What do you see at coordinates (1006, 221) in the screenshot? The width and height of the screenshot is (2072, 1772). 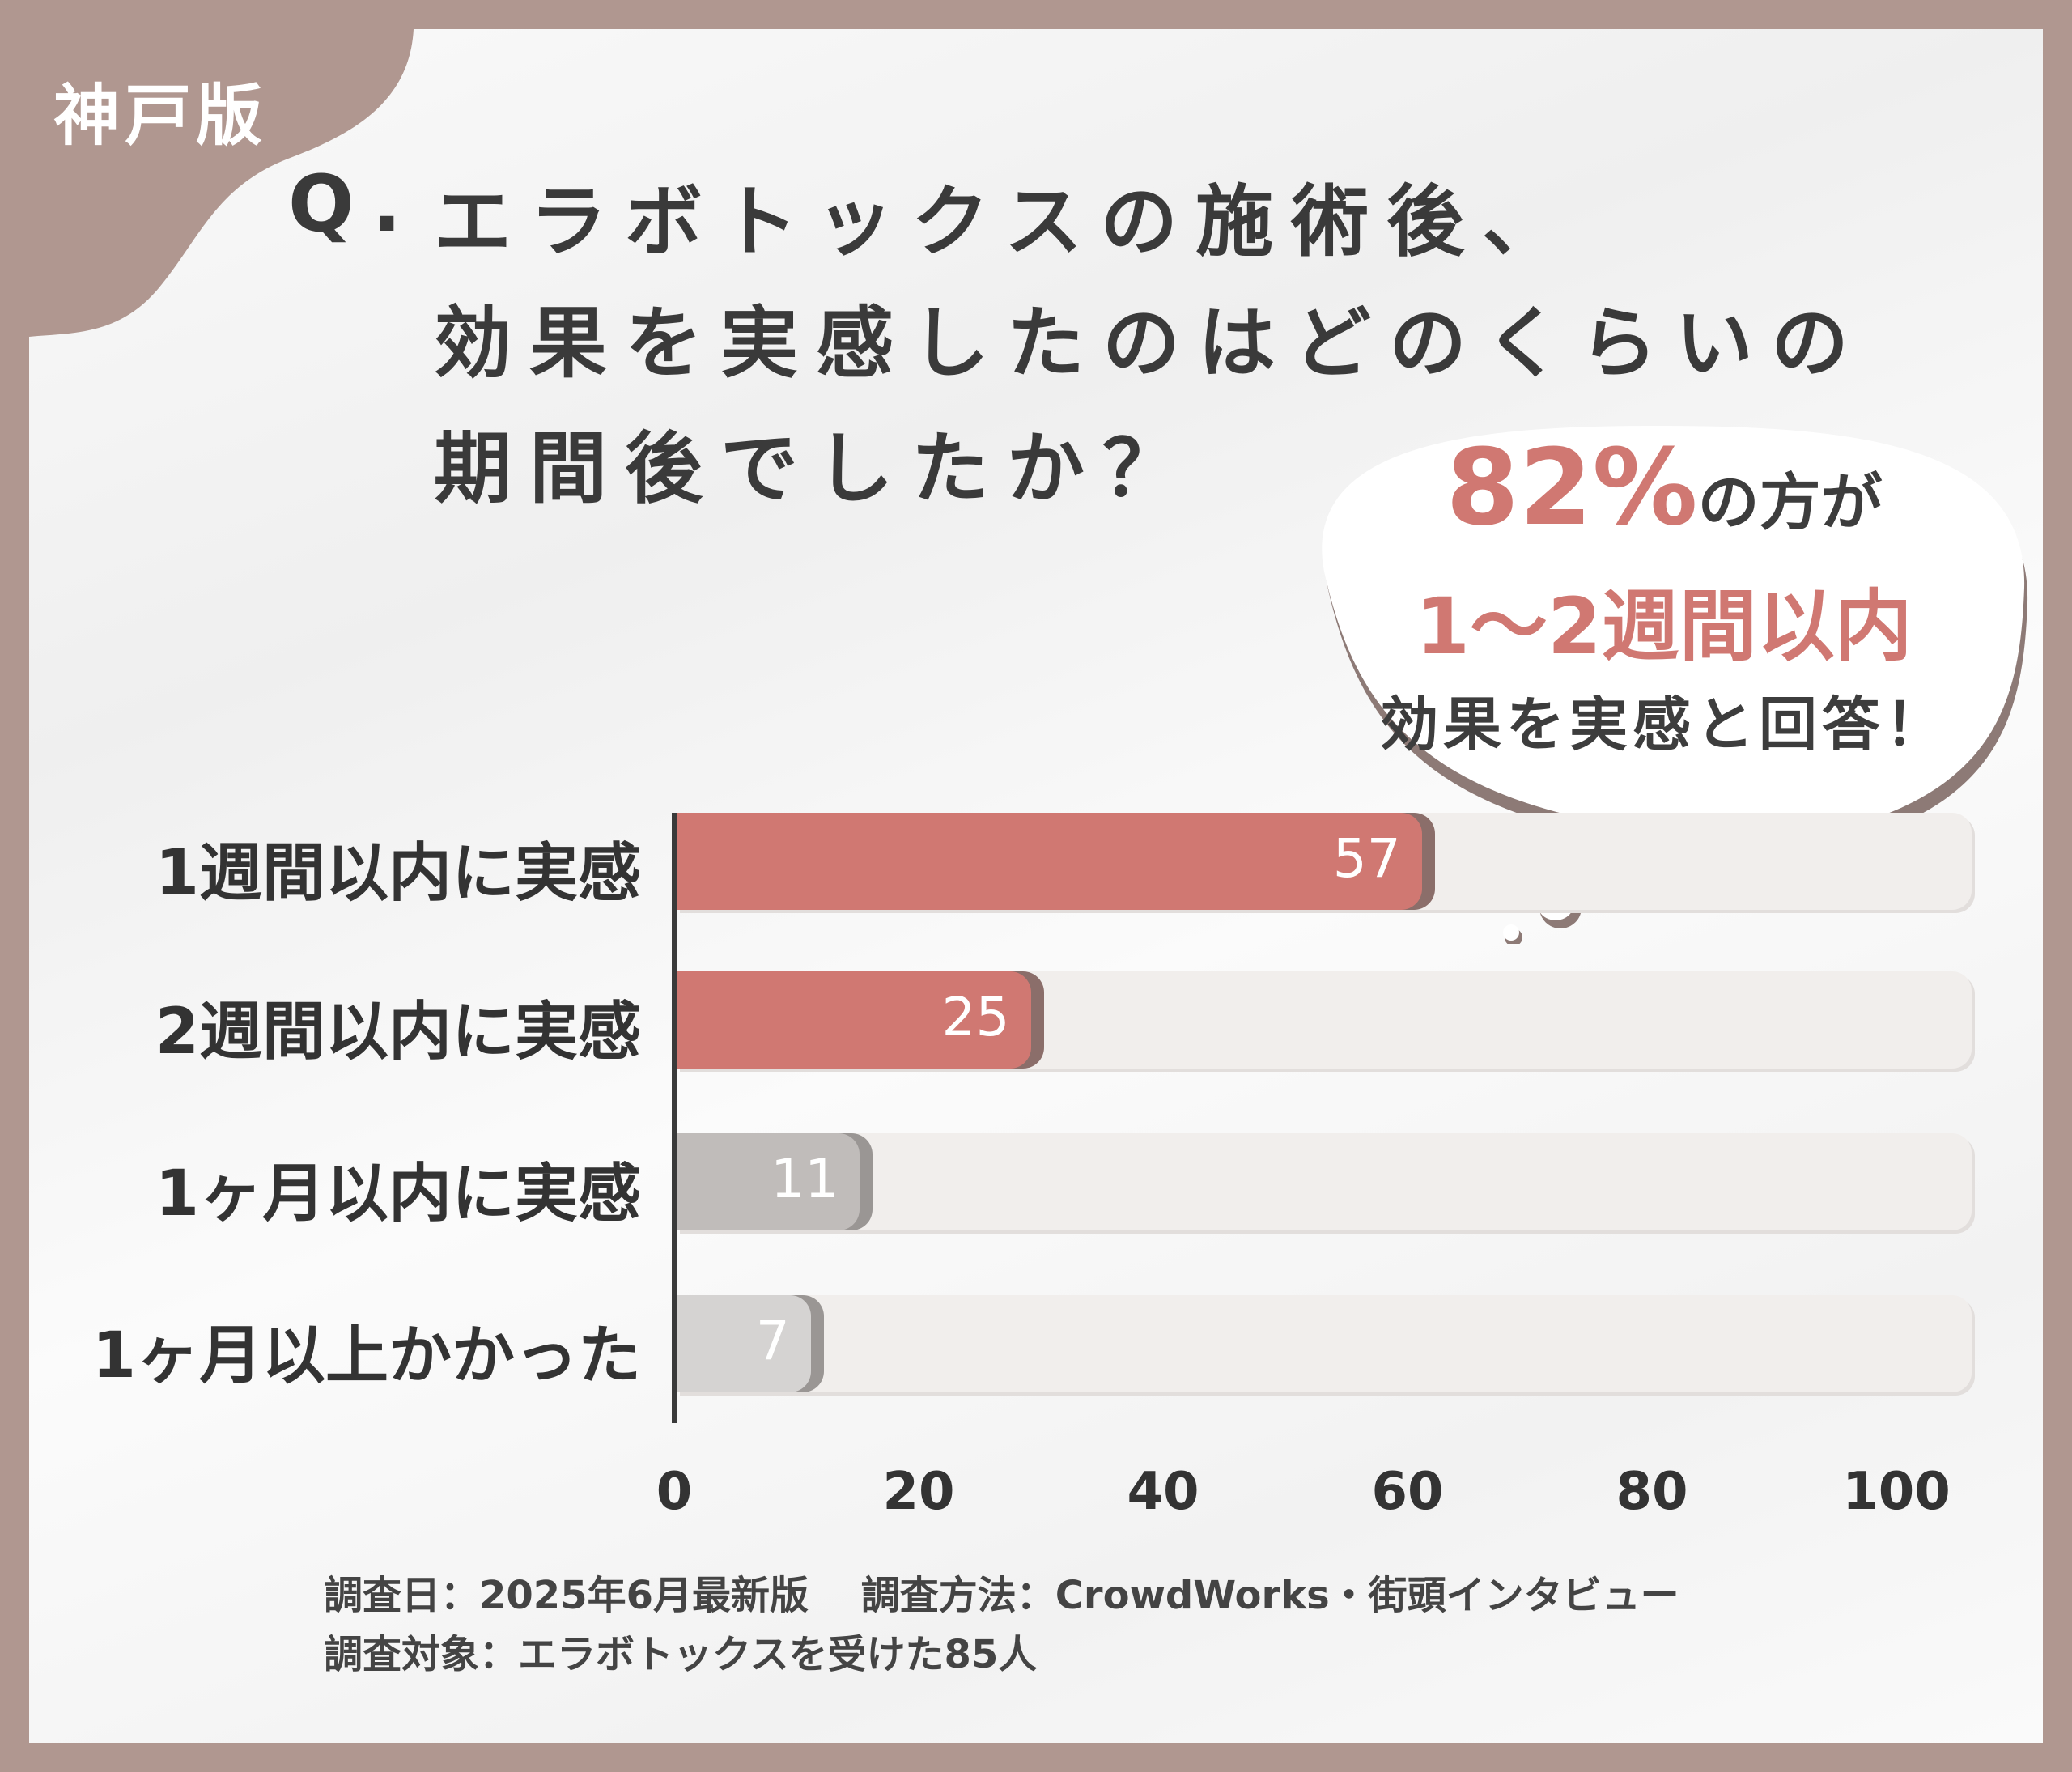 I see `question-line-1: エラボトックスの施術後、` at bounding box center [1006, 221].